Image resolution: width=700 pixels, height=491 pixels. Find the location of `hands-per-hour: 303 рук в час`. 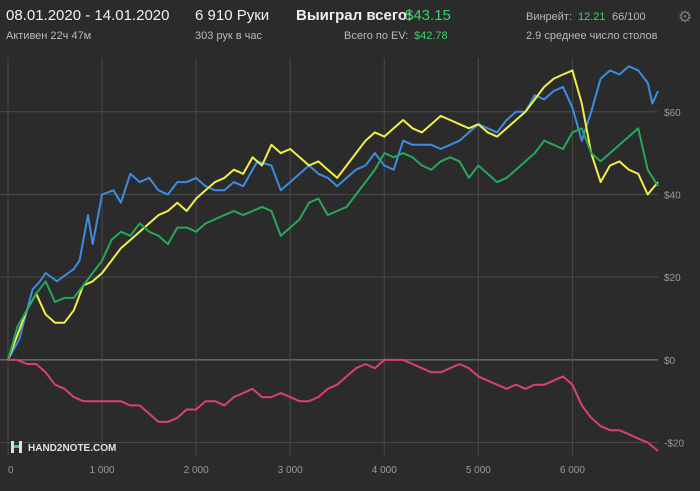

hands-per-hour: 303 рук в час is located at coordinates (229, 36).